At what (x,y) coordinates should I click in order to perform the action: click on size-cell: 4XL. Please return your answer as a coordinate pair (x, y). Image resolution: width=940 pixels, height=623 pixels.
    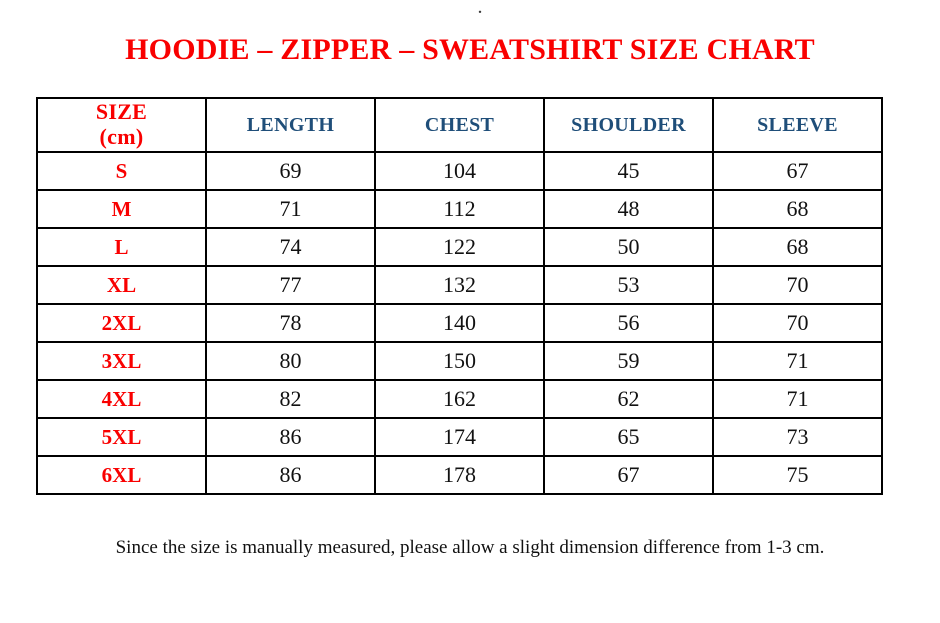
    Looking at the image, I should click on (121, 399).